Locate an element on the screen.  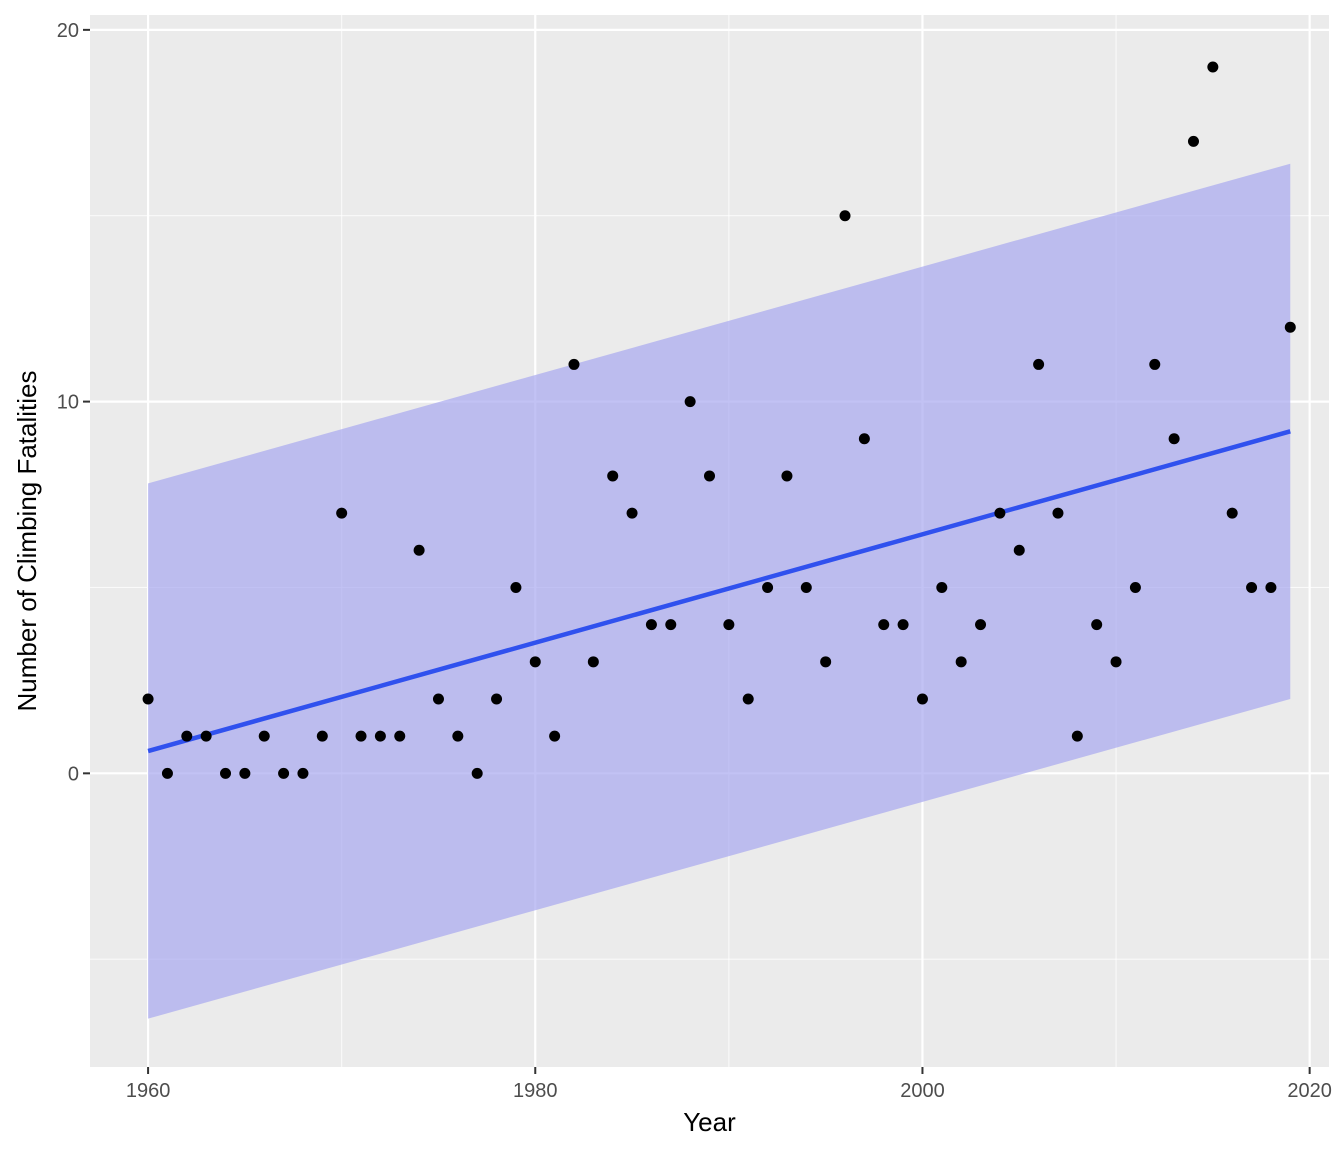
y-tick-label: 10 is located at coordinates (68, 403).